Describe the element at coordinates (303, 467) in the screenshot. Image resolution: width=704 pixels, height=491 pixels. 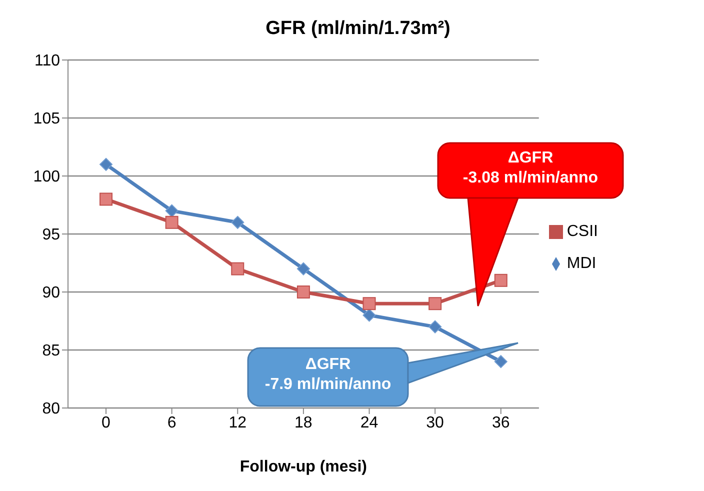
I see `x-axis-title: Follow-up (mesi)` at that location.